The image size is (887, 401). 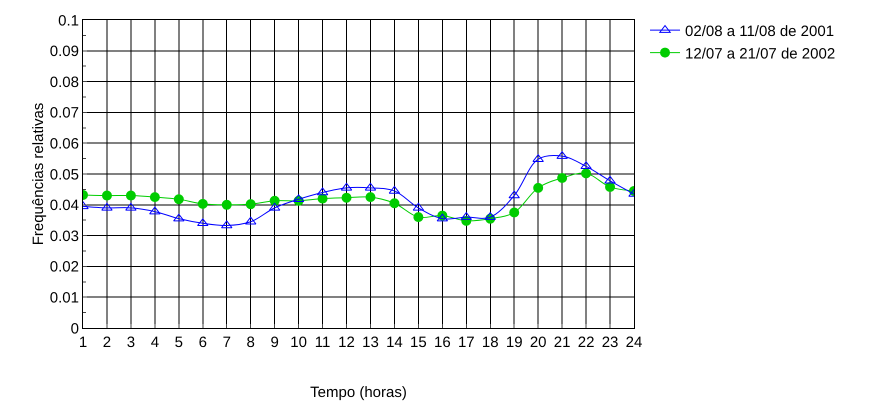 What do you see at coordinates (538, 342) in the screenshot?
I see `x-tick-label: 20` at bounding box center [538, 342].